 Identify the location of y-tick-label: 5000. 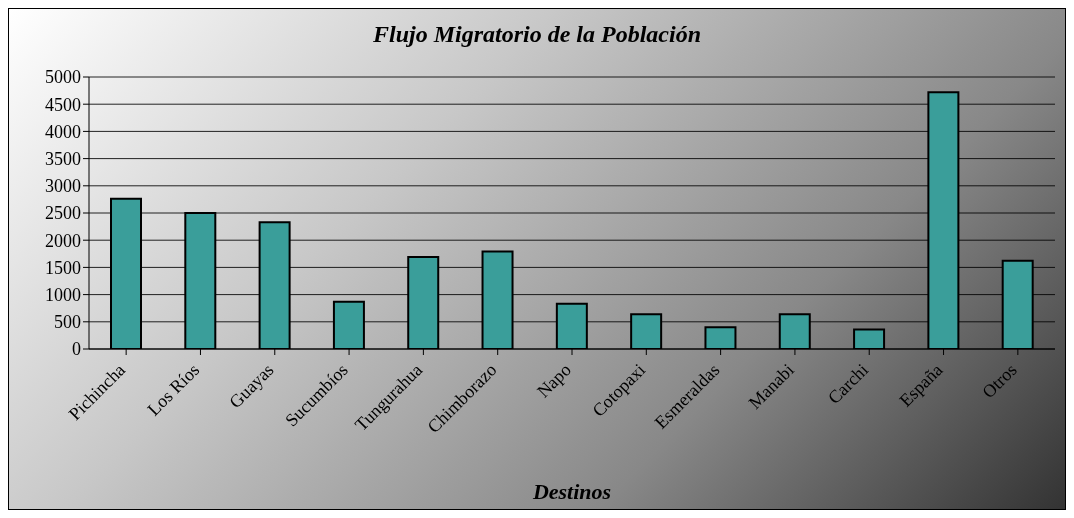
(63, 77).